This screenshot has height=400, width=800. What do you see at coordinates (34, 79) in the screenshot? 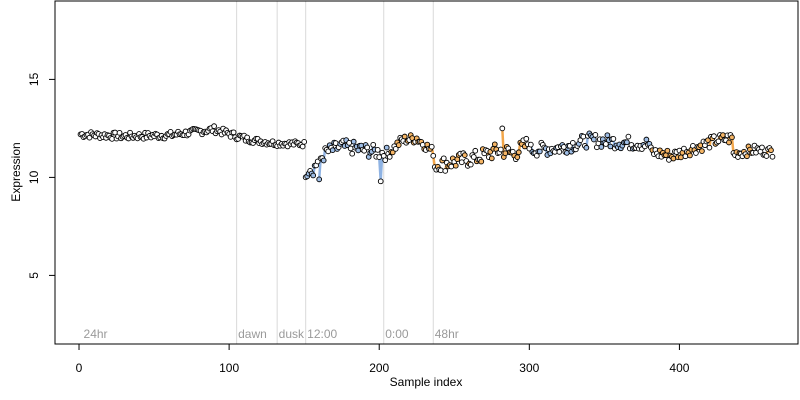
I see `y-tick-label-15: 15` at bounding box center [34, 79].